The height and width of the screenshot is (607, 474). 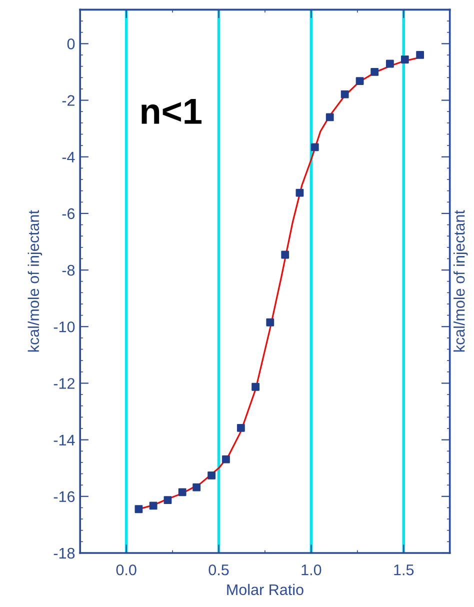 What do you see at coordinates (172, 111) in the screenshot?
I see `annotation: n<1` at bounding box center [172, 111].